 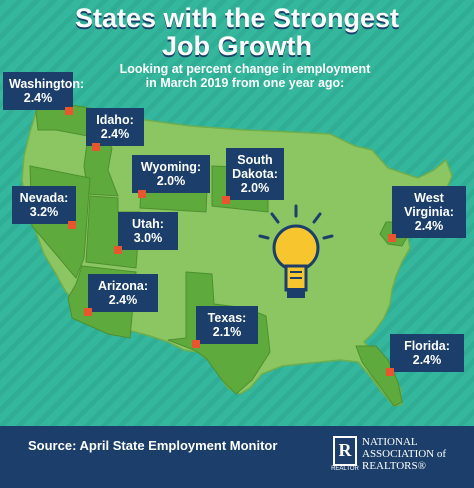 What do you see at coordinates (379, 376) in the screenshot?
I see `state-florida` at bounding box center [379, 376].